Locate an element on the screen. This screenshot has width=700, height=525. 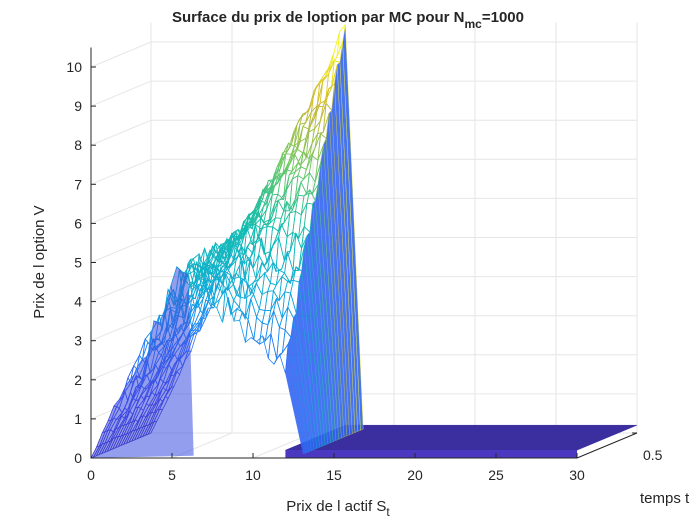
x-tick-label: 10 is located at coordinates (253, 475).